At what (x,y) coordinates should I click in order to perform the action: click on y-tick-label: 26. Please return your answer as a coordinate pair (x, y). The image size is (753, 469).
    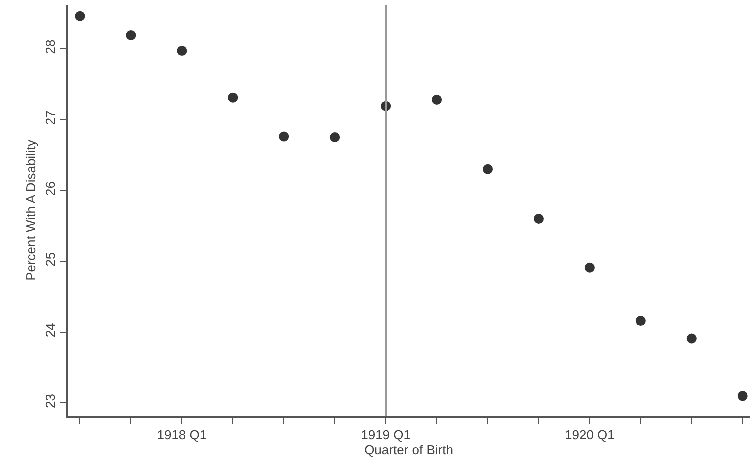
    Looking at the image, I should click on (50, 188).